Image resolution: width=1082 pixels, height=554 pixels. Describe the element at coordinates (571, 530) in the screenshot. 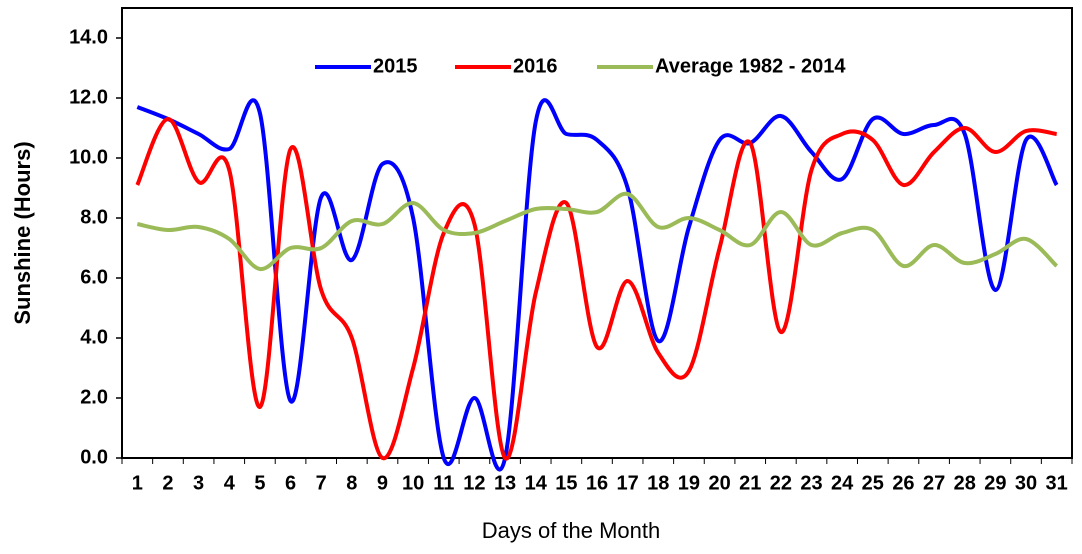

I see `x-axis-label: Days of the Month` at that location.